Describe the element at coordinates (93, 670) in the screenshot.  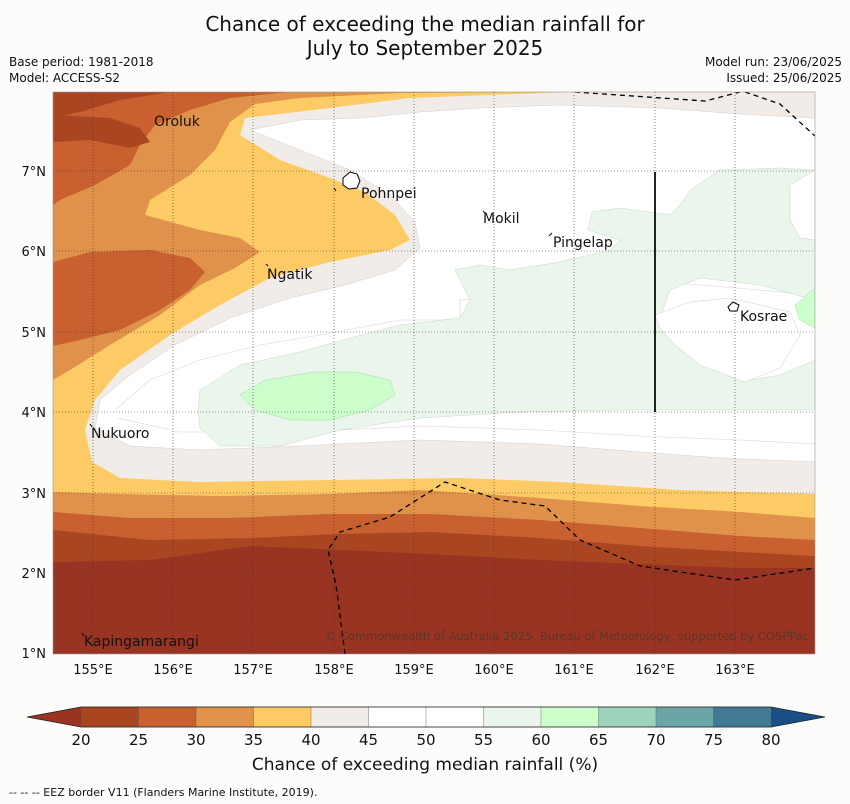
I see `lon-tick-155: 155°E` at that location.